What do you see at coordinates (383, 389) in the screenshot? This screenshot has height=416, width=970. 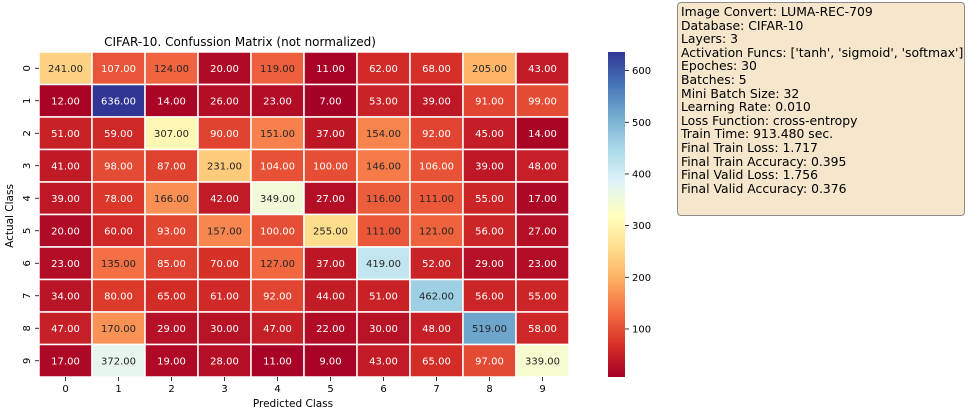 I see `x-tick-label: 6` at bounding box center [383, 389].